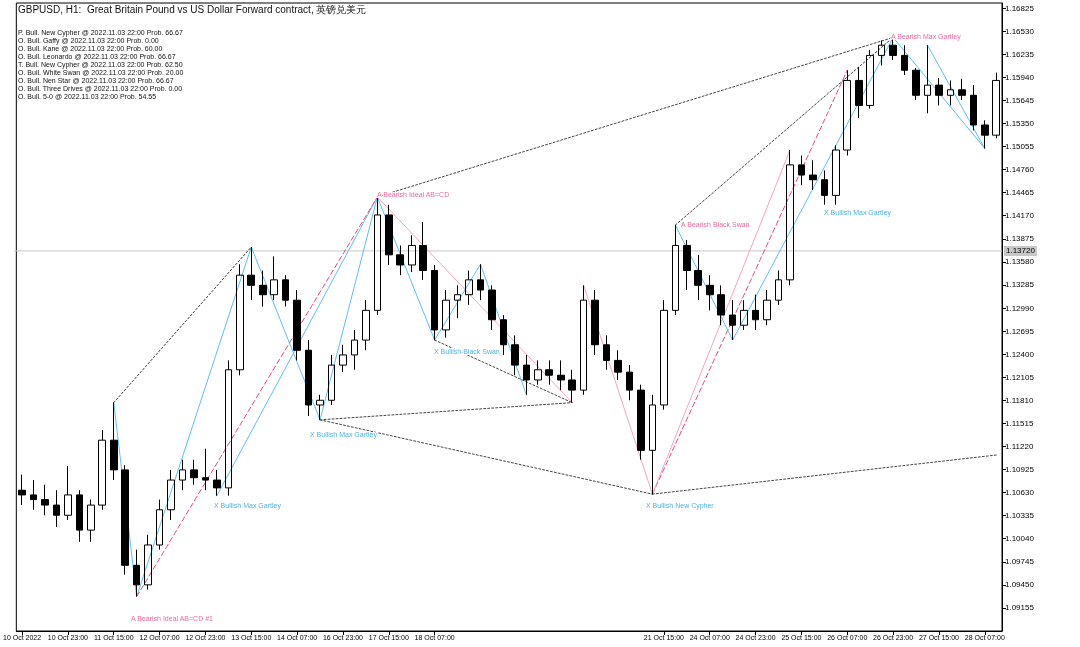  What do you see at coordinates (1019, 400) in the screenshot?
I see `y-tick-label: 1.11810` at bounding box center [1019, 400].